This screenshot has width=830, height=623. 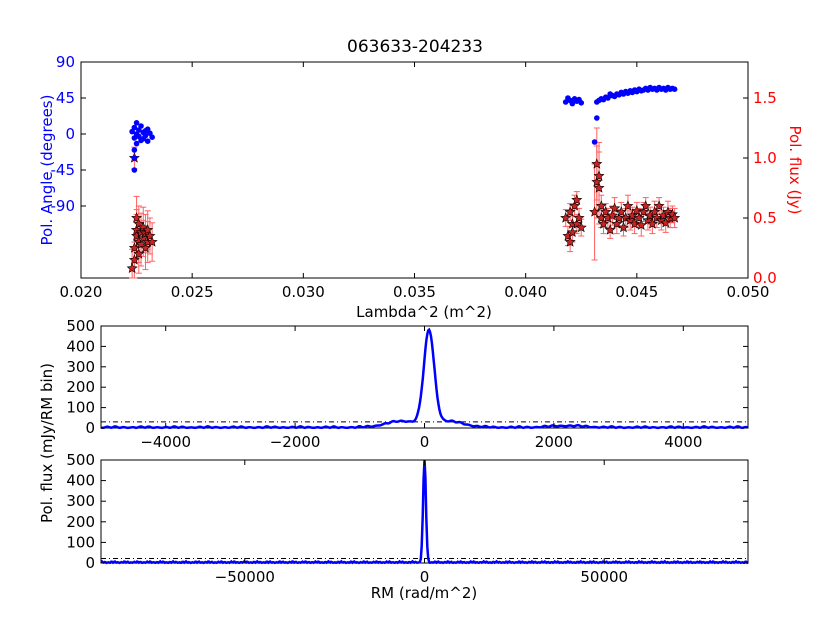 I want to click on mid-y-tick-label: 0, so click(x=90, y=428).